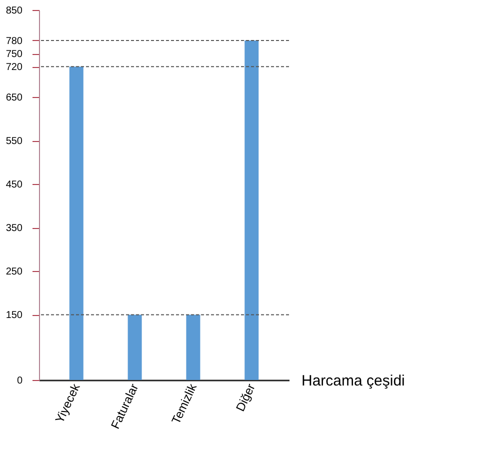 This screenshot has height=450, width=482. Describe the element at coordinates (14, 41) in the screenshot. I see `y-tick-label: 780` at that location.